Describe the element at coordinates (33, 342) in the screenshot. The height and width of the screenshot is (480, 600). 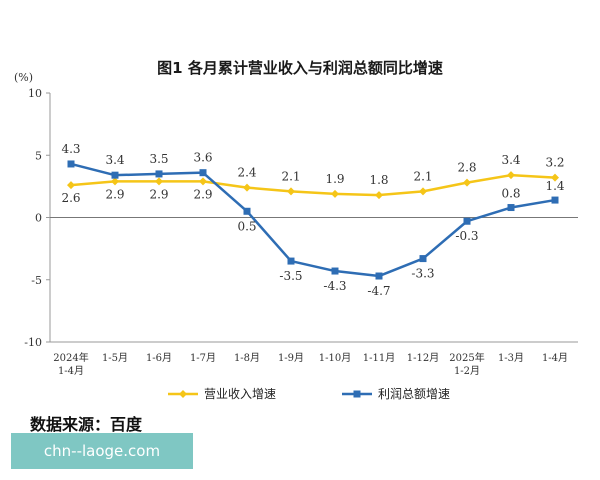
I see `y-tick-label: -10` at that location.